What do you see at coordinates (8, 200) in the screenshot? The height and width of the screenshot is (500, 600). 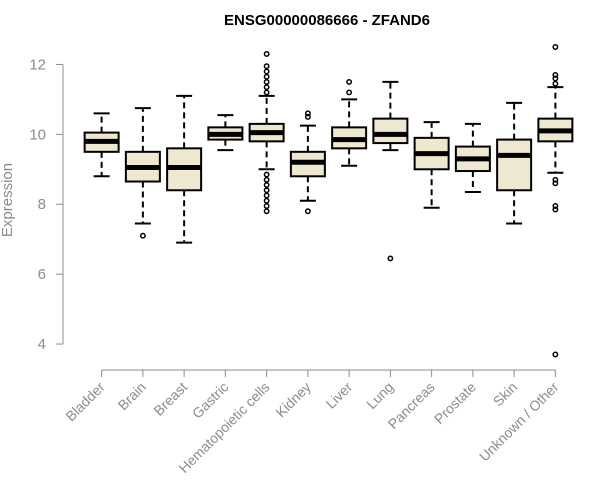 I see `y-axis-label: Expression` at bounding box center [8, 200].